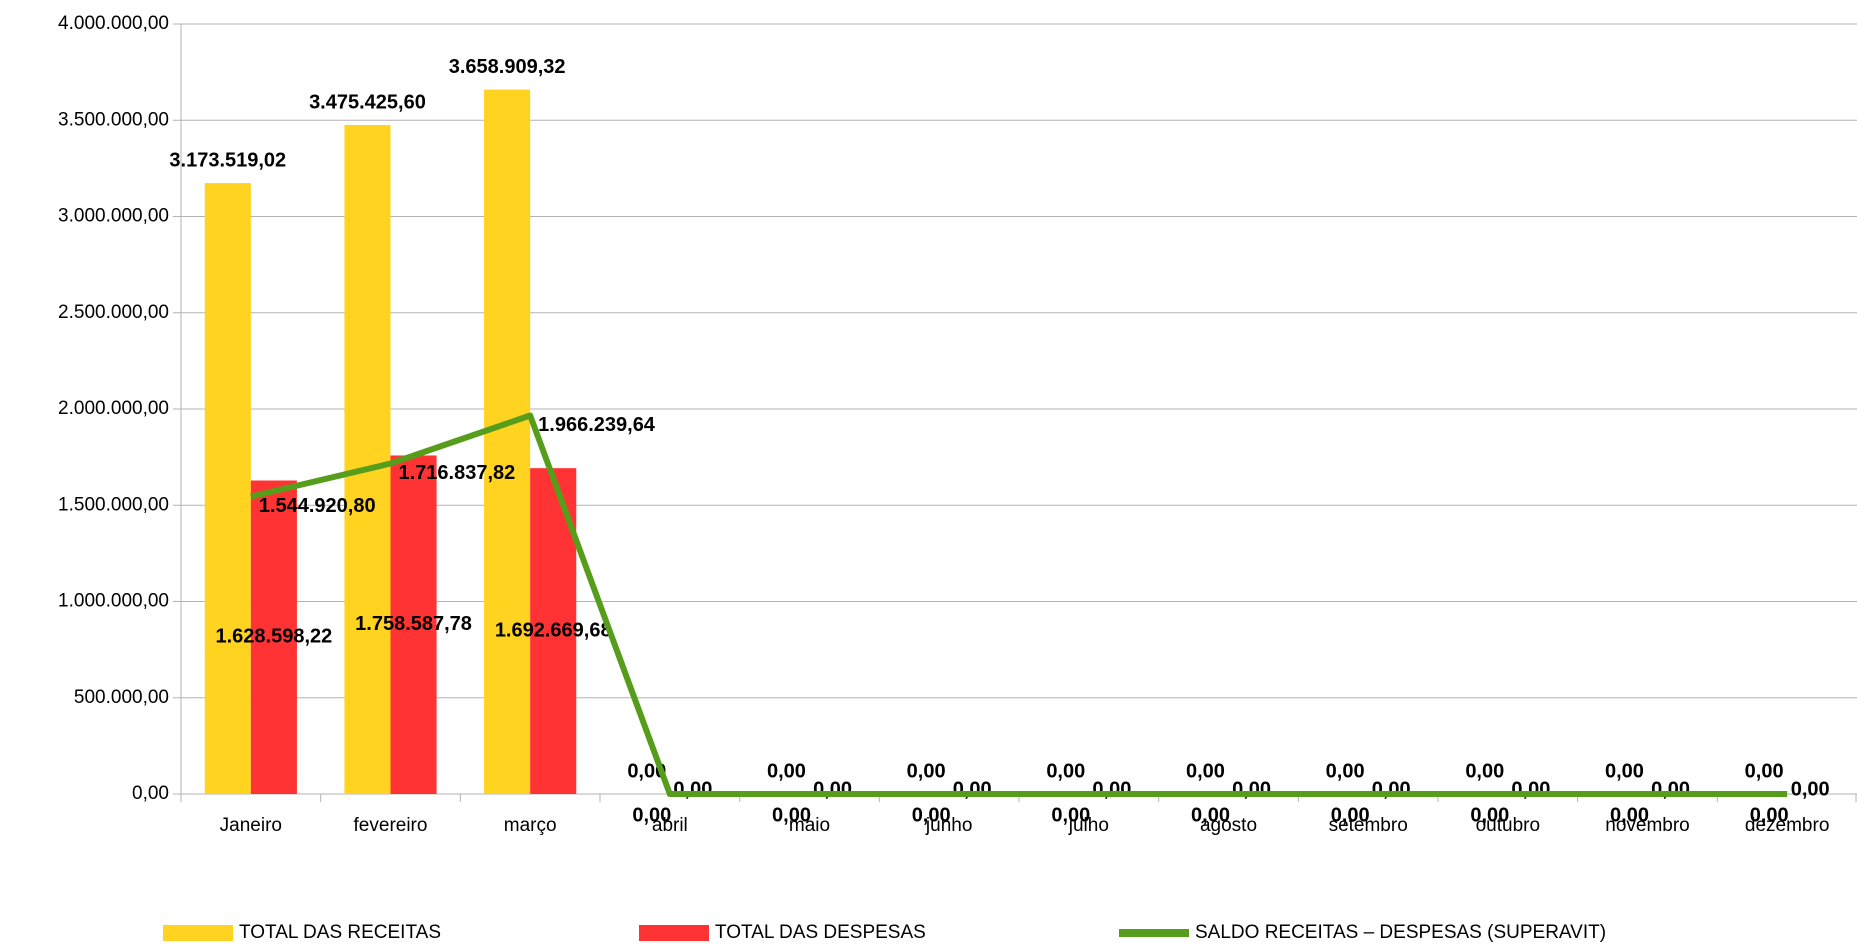 Image resolution: width=1857 pixels, height=945 pixels. Describe the element at coordinates (113, 216) in the screenshot. I see `y-tick-label: 3.000.000,00` at that location.